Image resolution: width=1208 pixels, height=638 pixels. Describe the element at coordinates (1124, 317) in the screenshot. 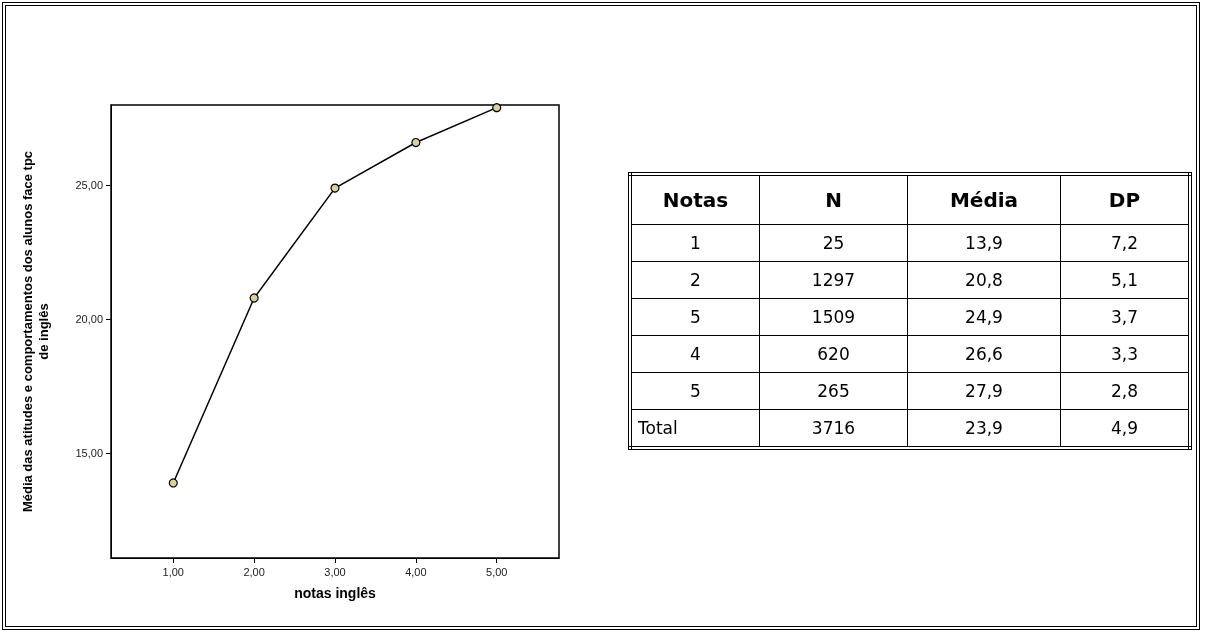

I see `text: 3,7` at that location.